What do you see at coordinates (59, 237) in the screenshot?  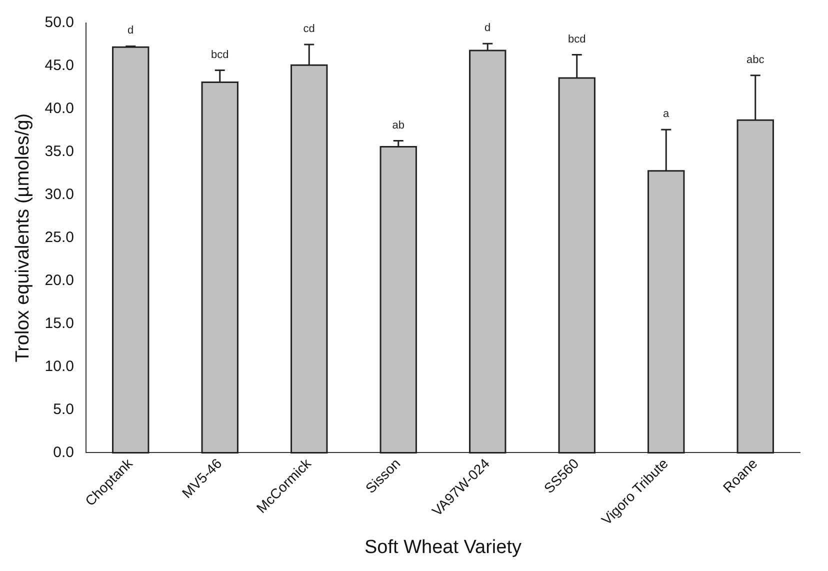 I see `y-tick-label: 25.0` at bounding box center [59, 237].